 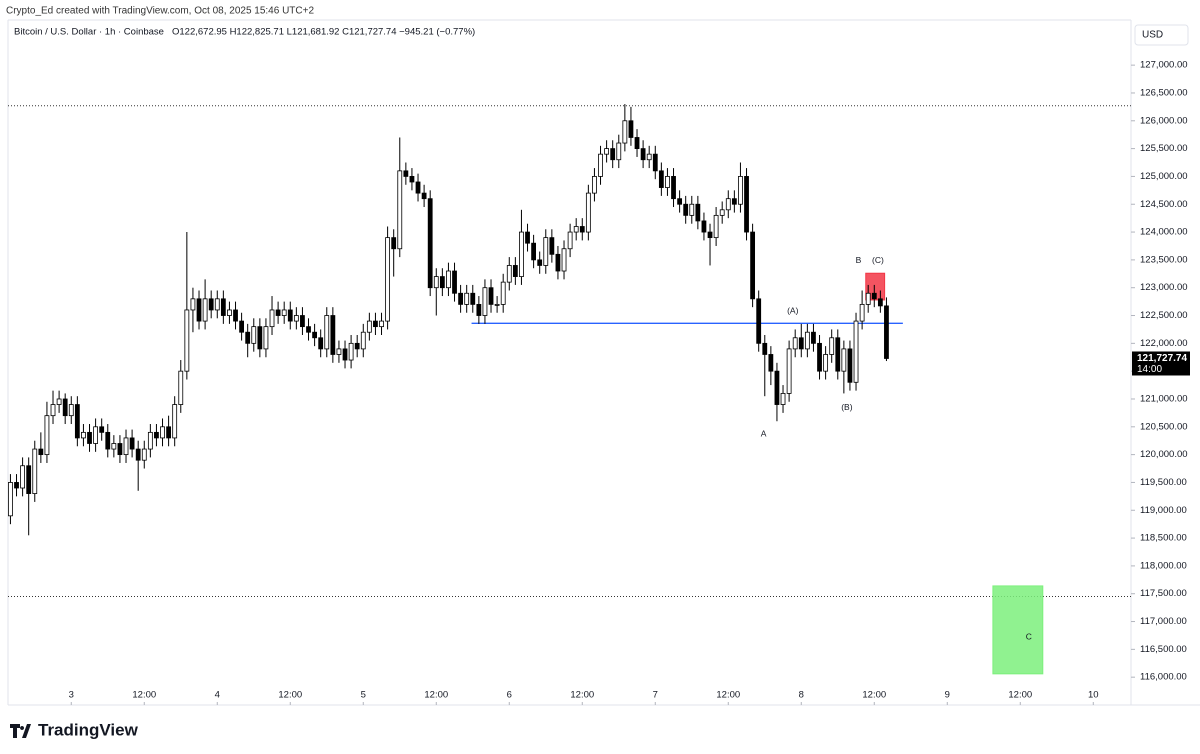 What do you see at coordinates (801, 695) in the screenshot?
I see `x-tick-label: 8` at bounding box center [801, 695].